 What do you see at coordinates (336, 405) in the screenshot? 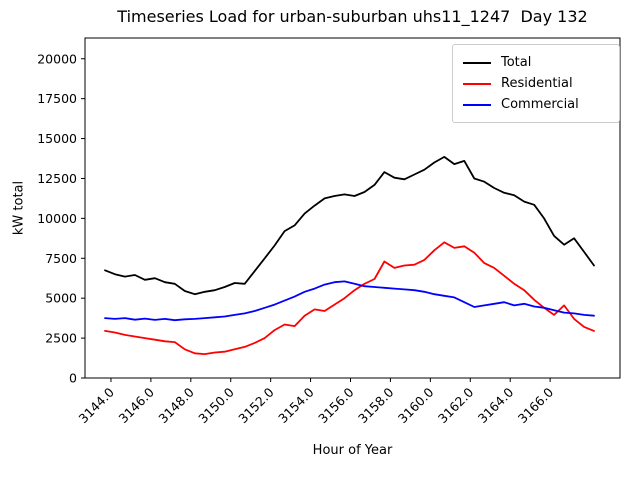
I see `x-axis-tick-label: 3156.0` at bounding box center [336, 405].